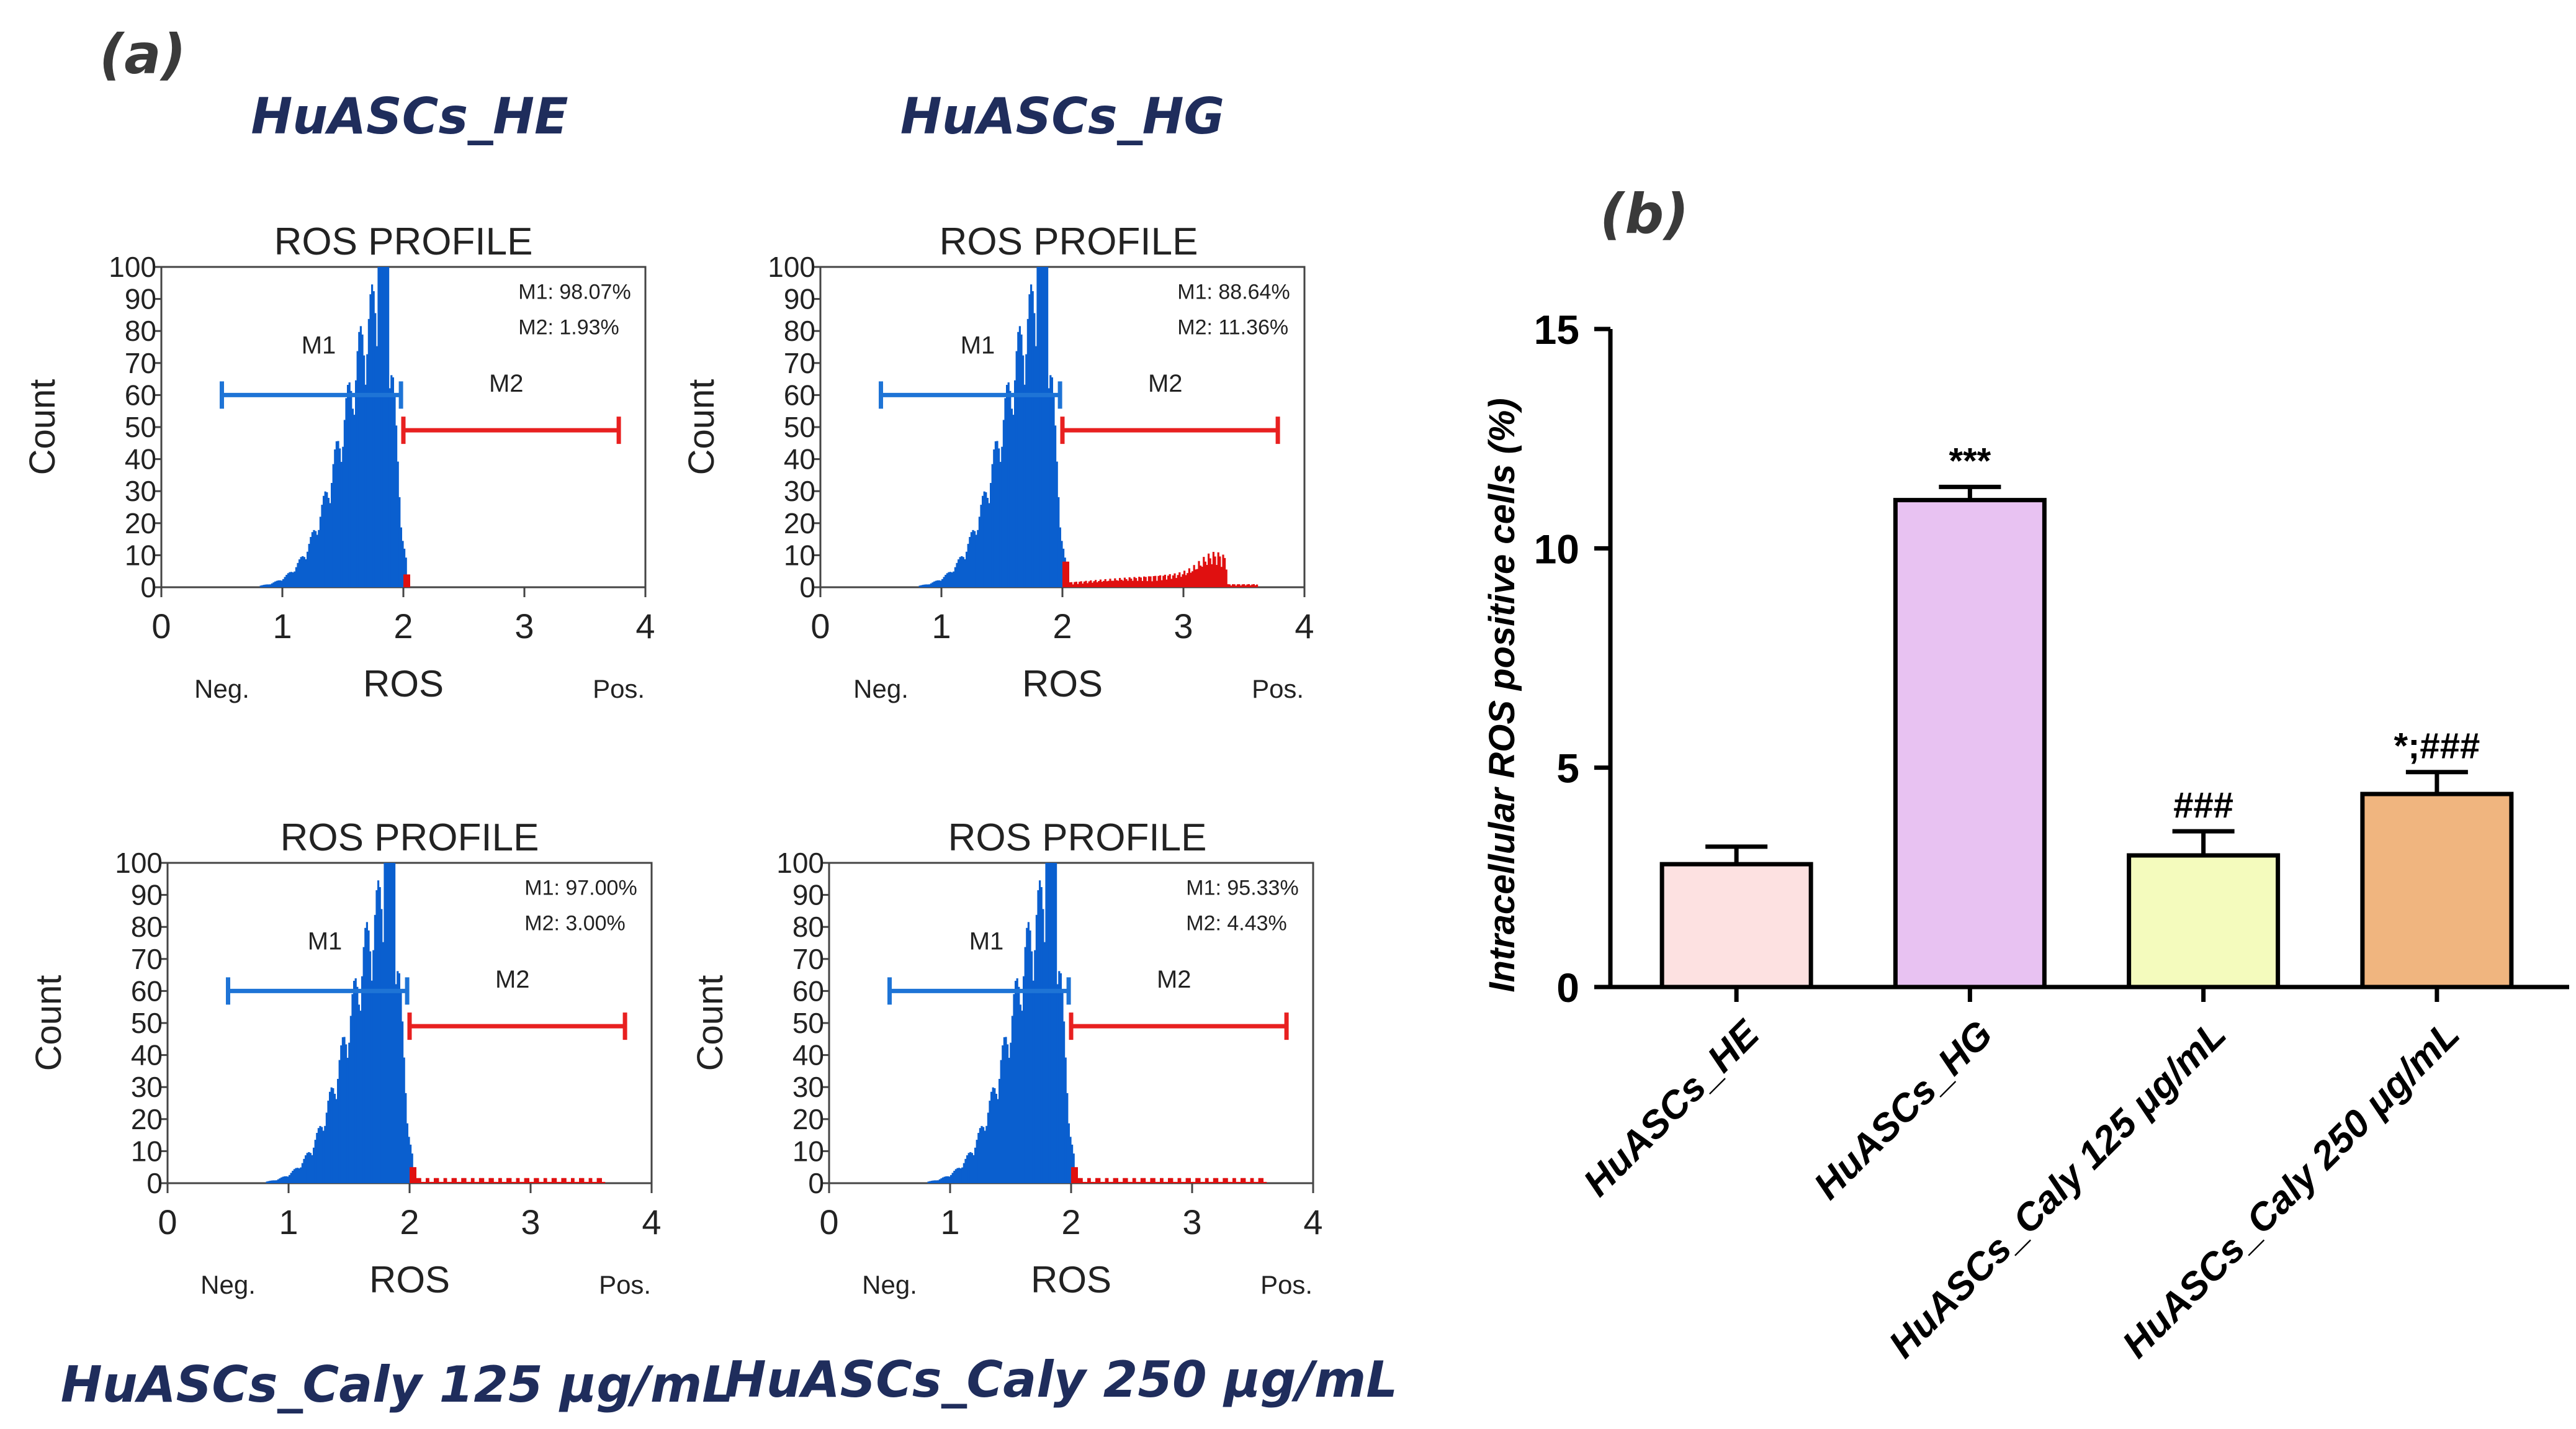 The image size is (2576, 1429). What do you see at coordinates (147, 927) in the screenshot?
I see `y-tick-label: 80` at bounding box center [147, 927].